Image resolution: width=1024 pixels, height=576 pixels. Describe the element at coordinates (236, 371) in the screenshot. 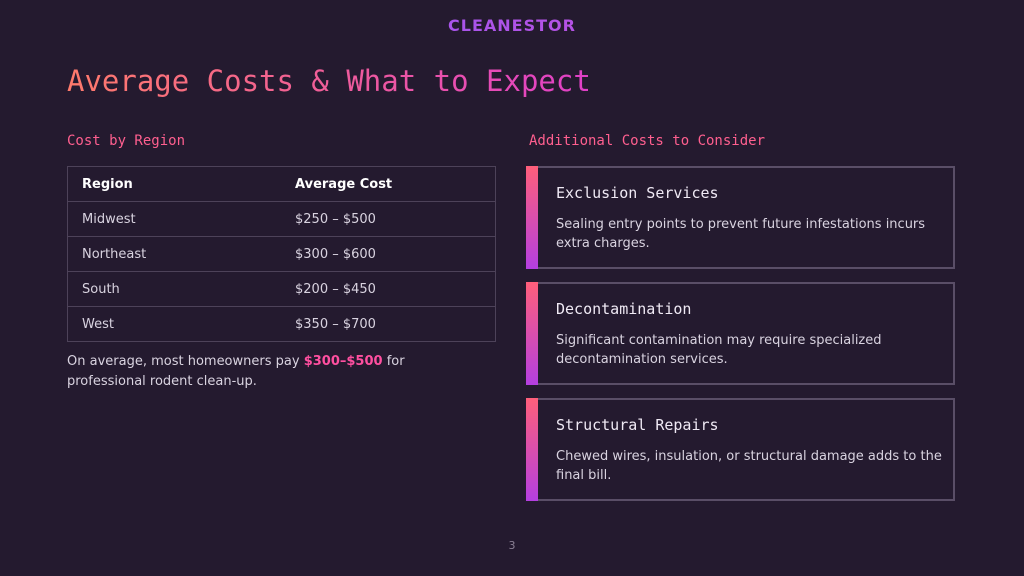

I see `summary-text: for professional rodent clean-up.` at that location.